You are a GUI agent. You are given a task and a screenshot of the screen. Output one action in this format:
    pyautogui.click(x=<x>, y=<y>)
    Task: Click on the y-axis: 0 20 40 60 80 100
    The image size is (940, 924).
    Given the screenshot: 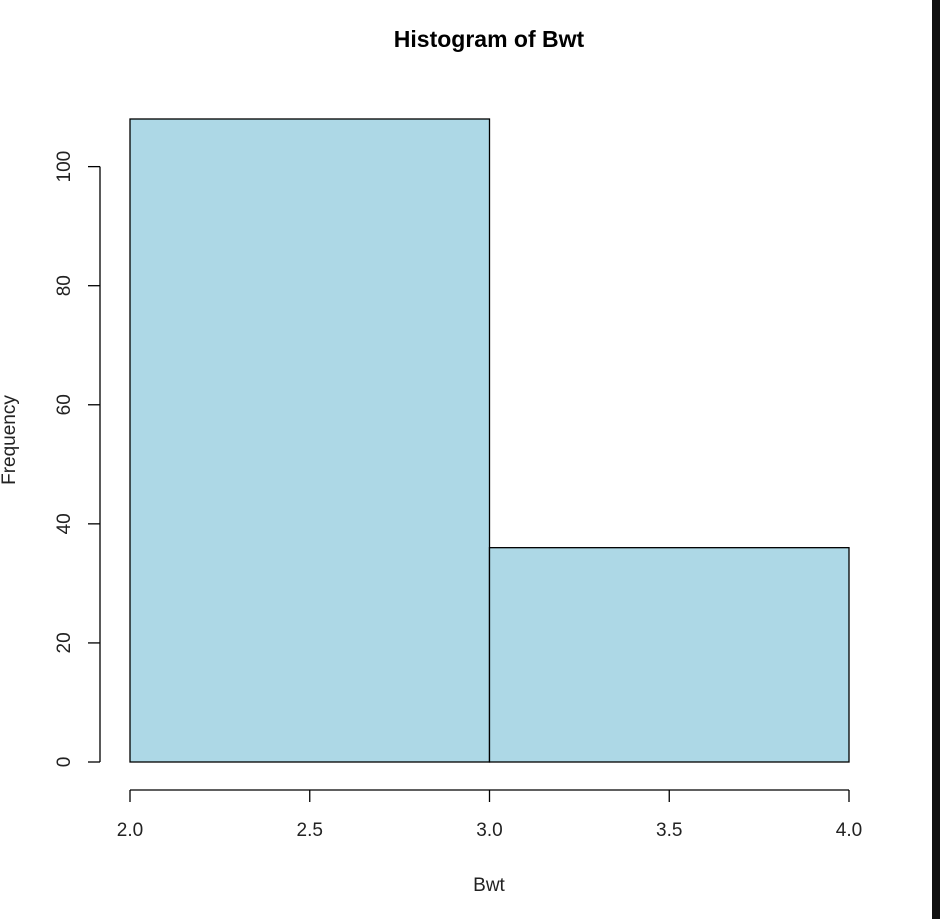 What is the action you would take?
    pyautogui.click(x=77, y=459)
    